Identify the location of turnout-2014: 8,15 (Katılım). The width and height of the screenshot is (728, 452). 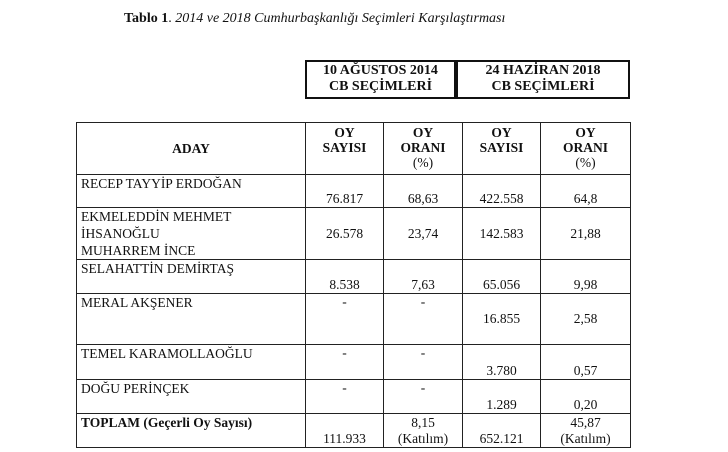
(423, 430).